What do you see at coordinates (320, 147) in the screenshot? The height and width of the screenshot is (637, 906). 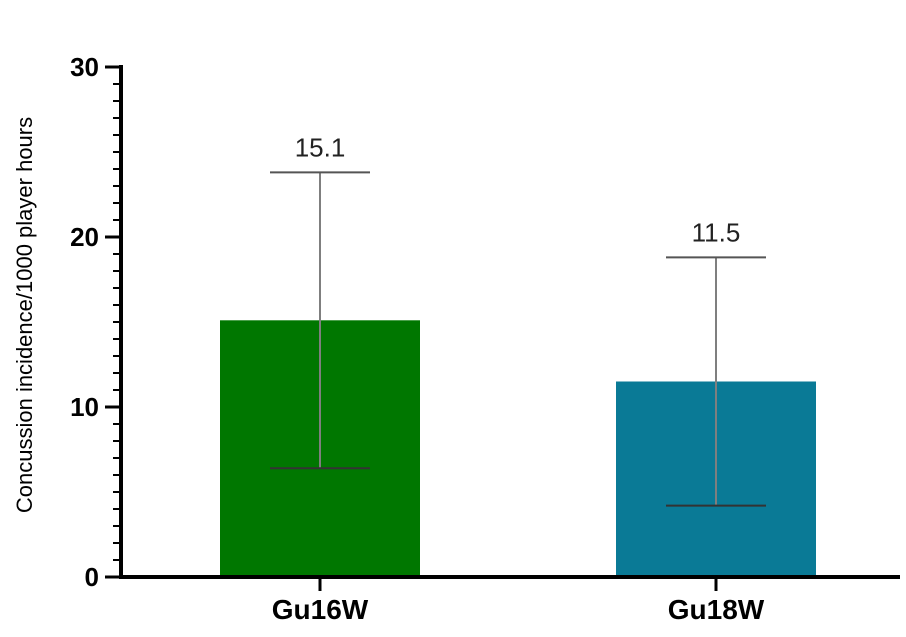 I see `data-label: 15.1` at bounding box center [320, 147].